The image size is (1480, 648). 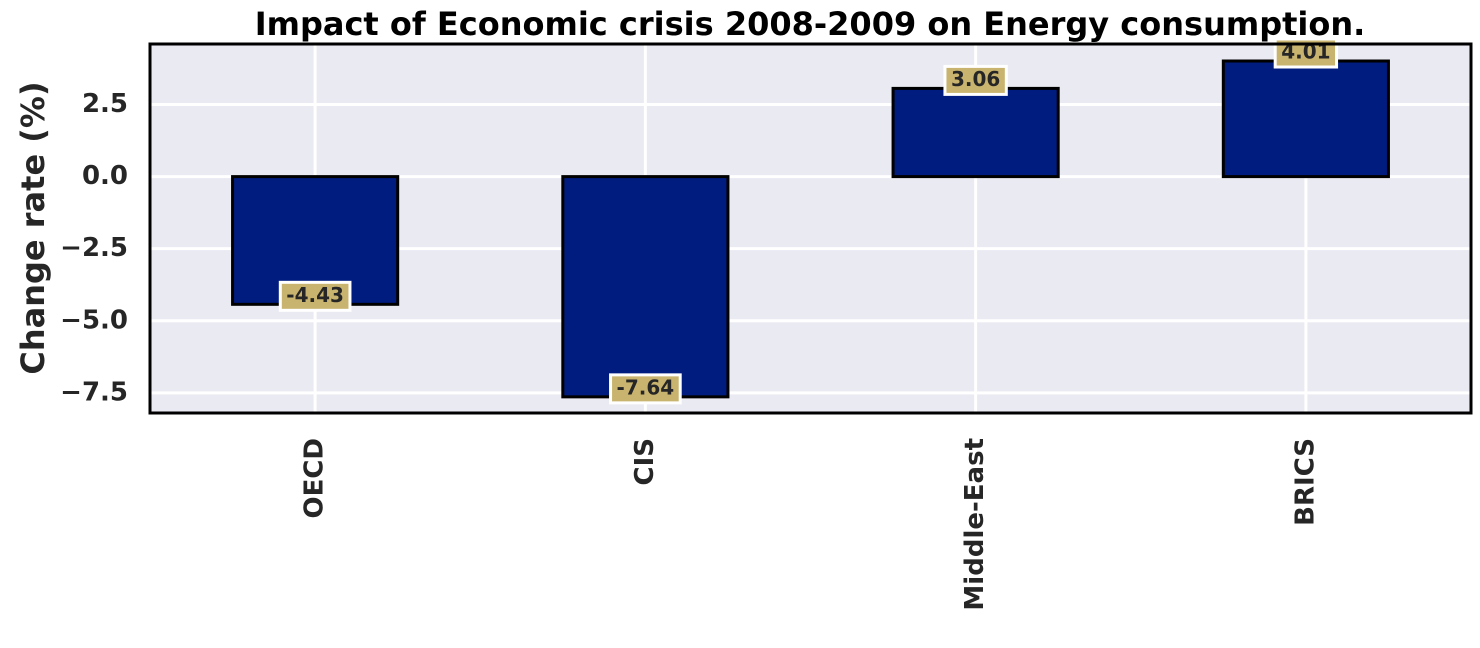 What do you see at coordinates (645, 287) in the screenshot?
I see `bar-cis` at bounding box center [645, 287].